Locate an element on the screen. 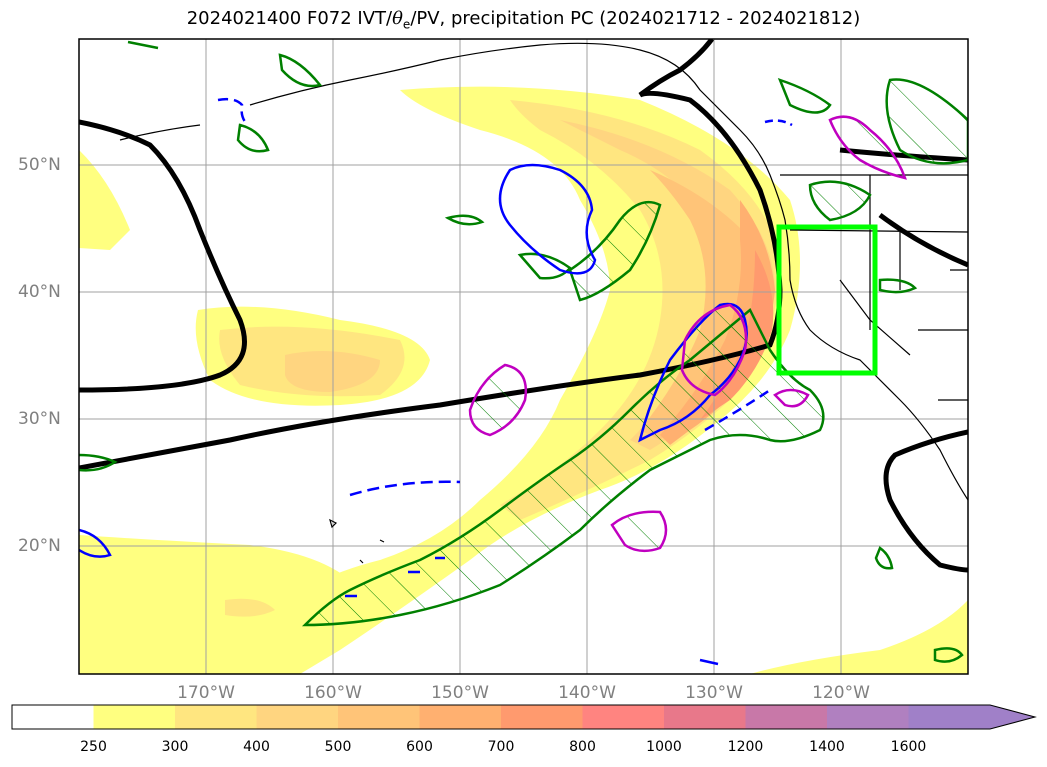  colorbar is located at coordinates (524, 717).